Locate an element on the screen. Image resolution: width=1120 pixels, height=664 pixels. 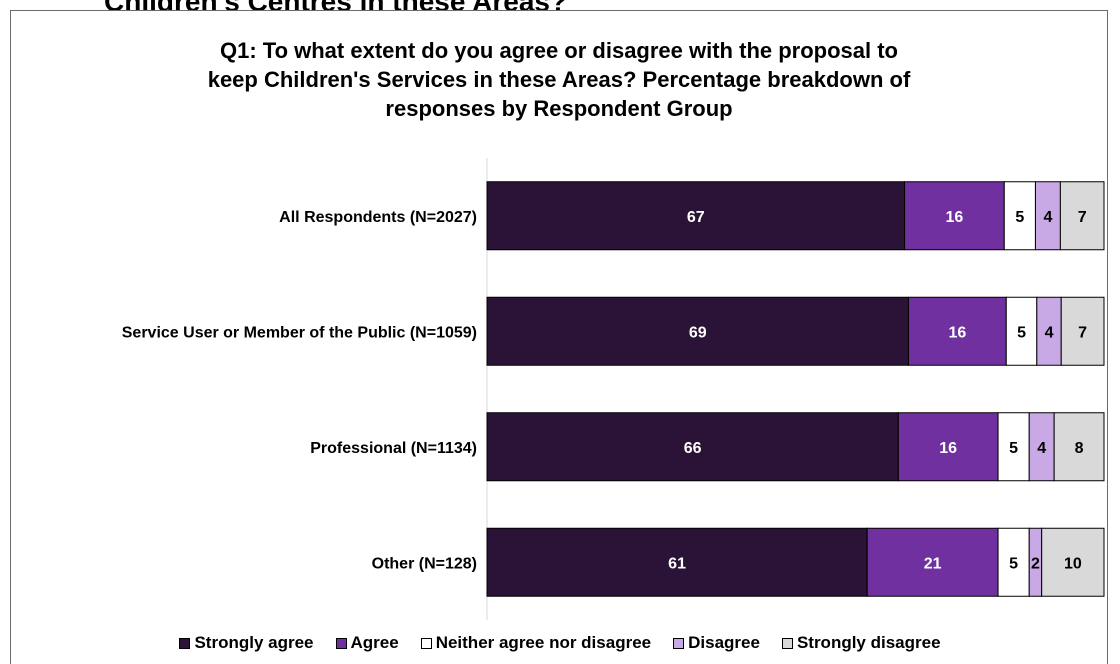
data-label: 2 is located at coordinates (1035, 563).